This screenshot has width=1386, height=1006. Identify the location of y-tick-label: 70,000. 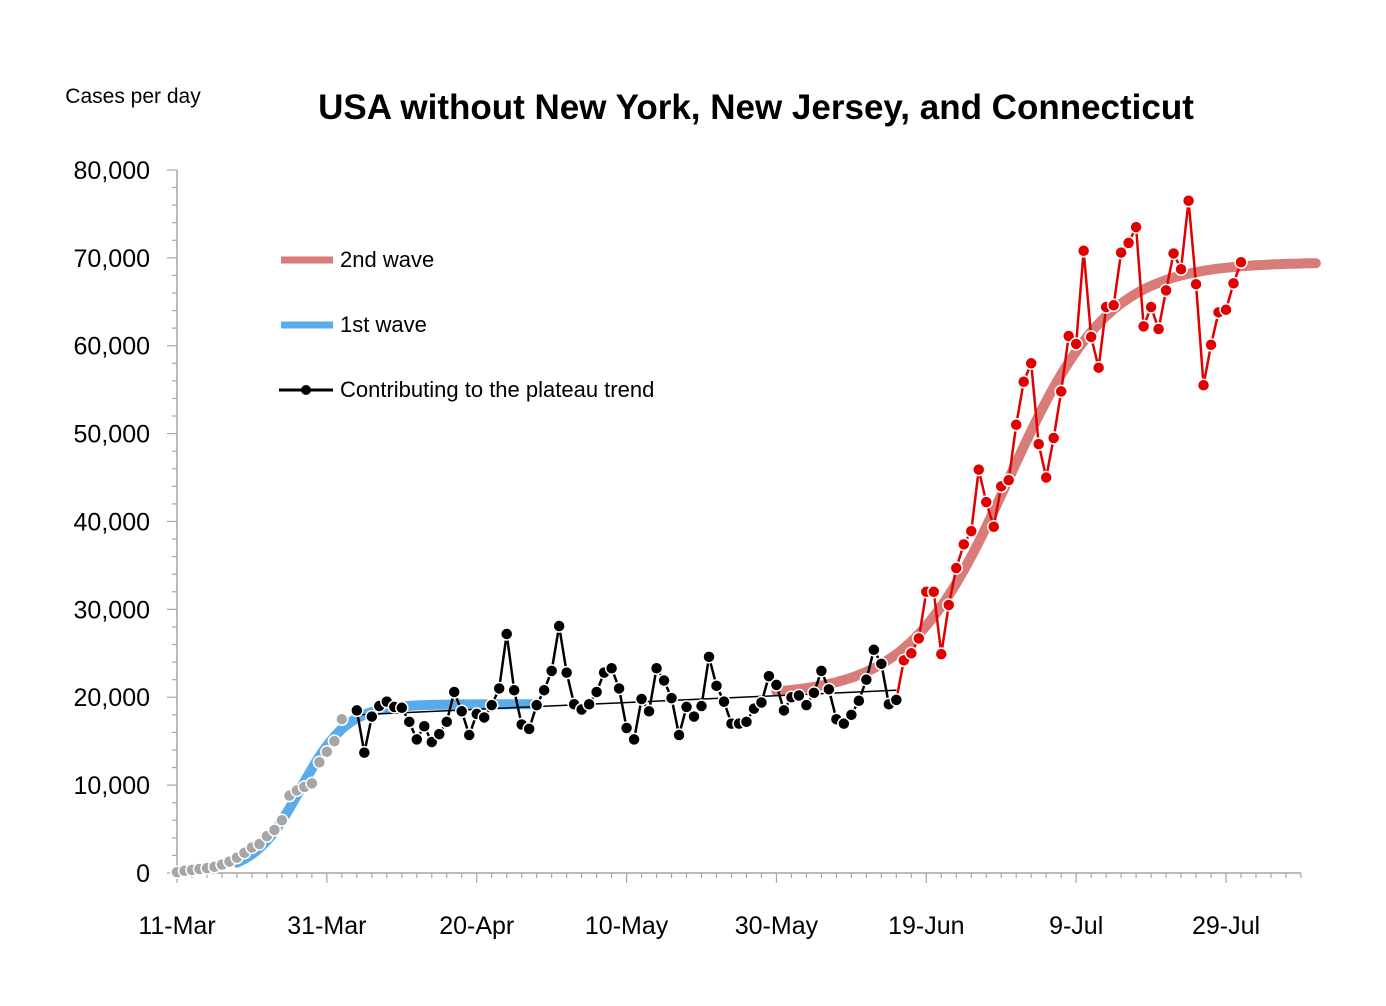
(112, 259).